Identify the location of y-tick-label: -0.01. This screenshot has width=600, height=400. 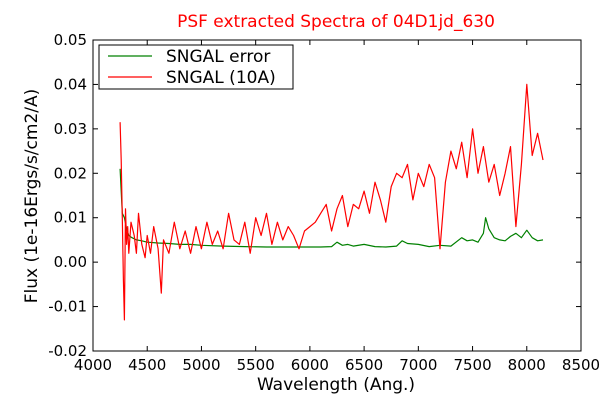
(67, 307).